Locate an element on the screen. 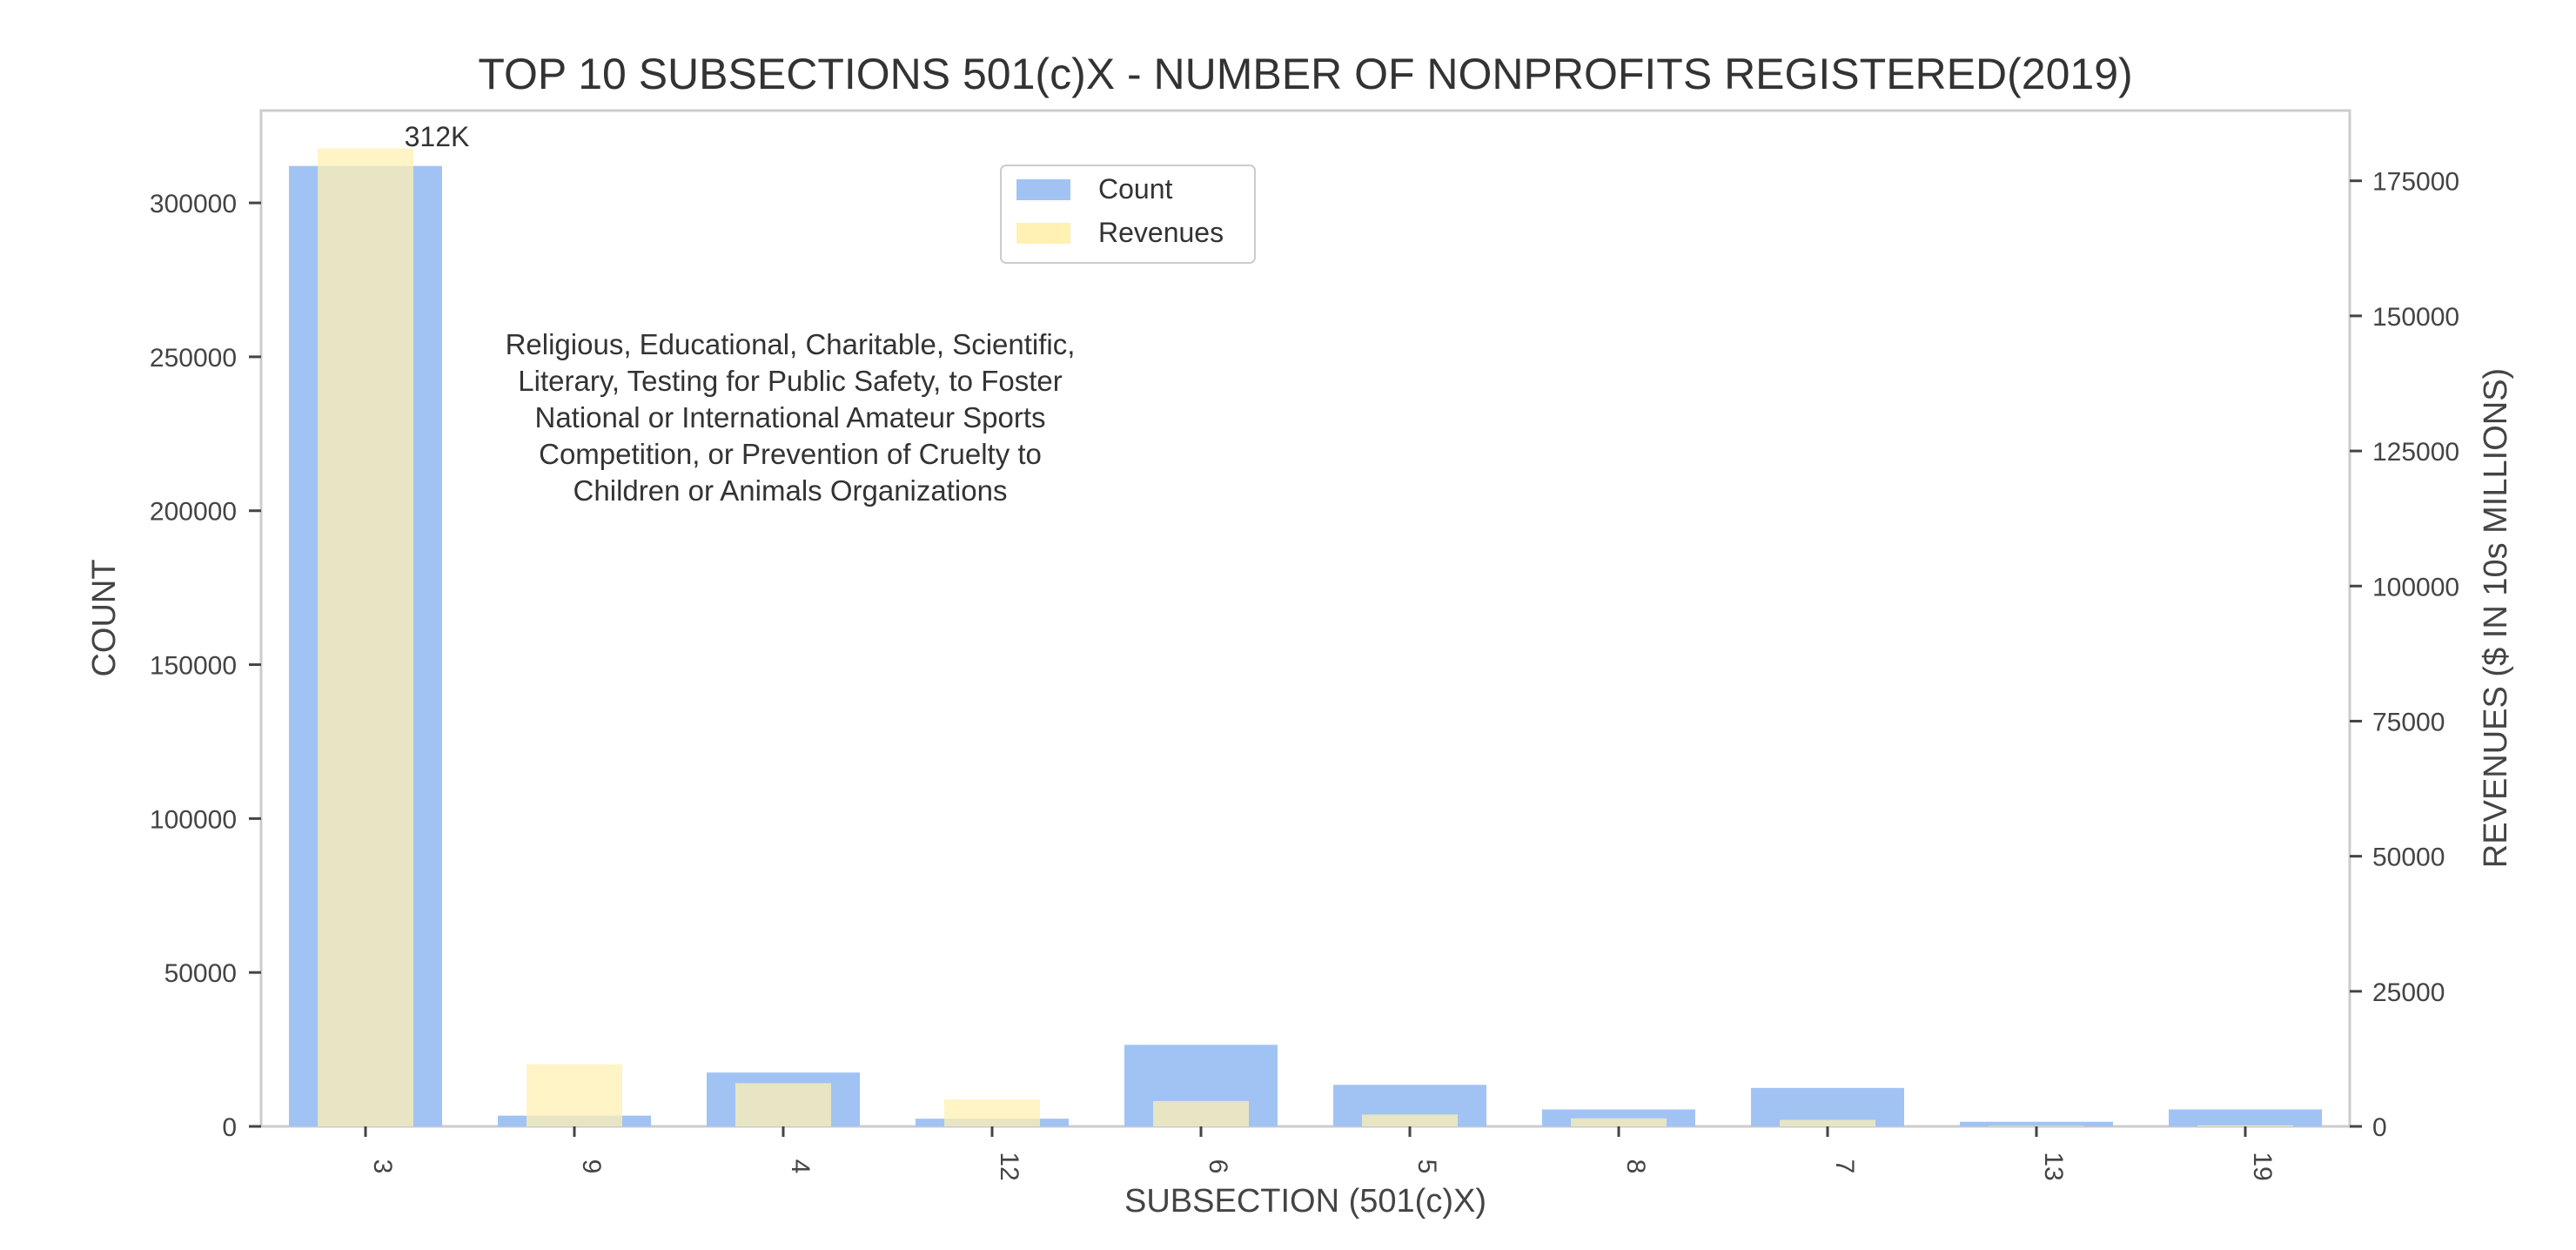 This screenshot has height=1250, width=2576. y2-axis-label: REVENUES ($ IN 10s MILLIONS) is located at coordinates (2496, 618).